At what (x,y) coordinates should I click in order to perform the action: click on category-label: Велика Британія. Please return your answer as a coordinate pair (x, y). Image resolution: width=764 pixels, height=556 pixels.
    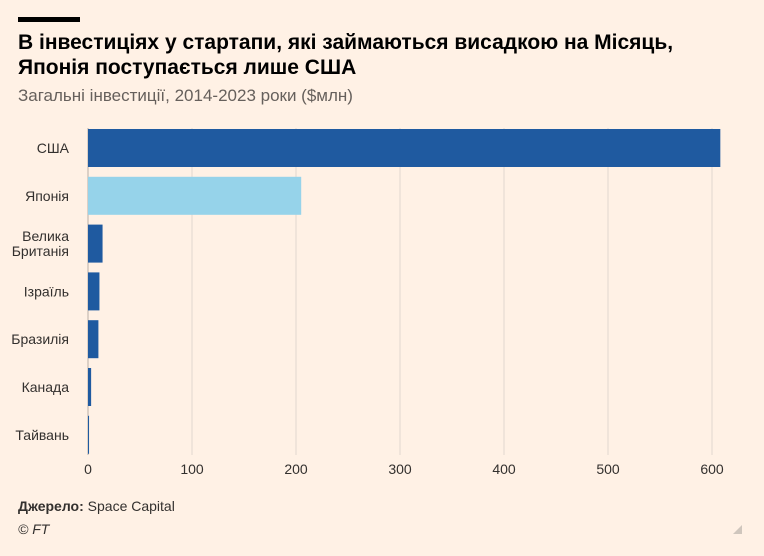
    Looking at the image, I should click on (40, 243).